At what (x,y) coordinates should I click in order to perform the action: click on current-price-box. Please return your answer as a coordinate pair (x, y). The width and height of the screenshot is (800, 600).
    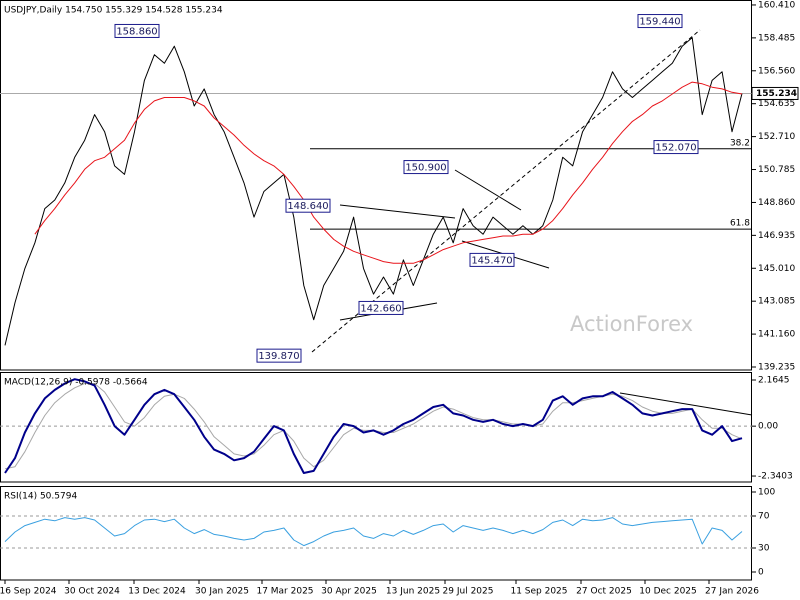
    Looking at the image, I should click on (775, 93).